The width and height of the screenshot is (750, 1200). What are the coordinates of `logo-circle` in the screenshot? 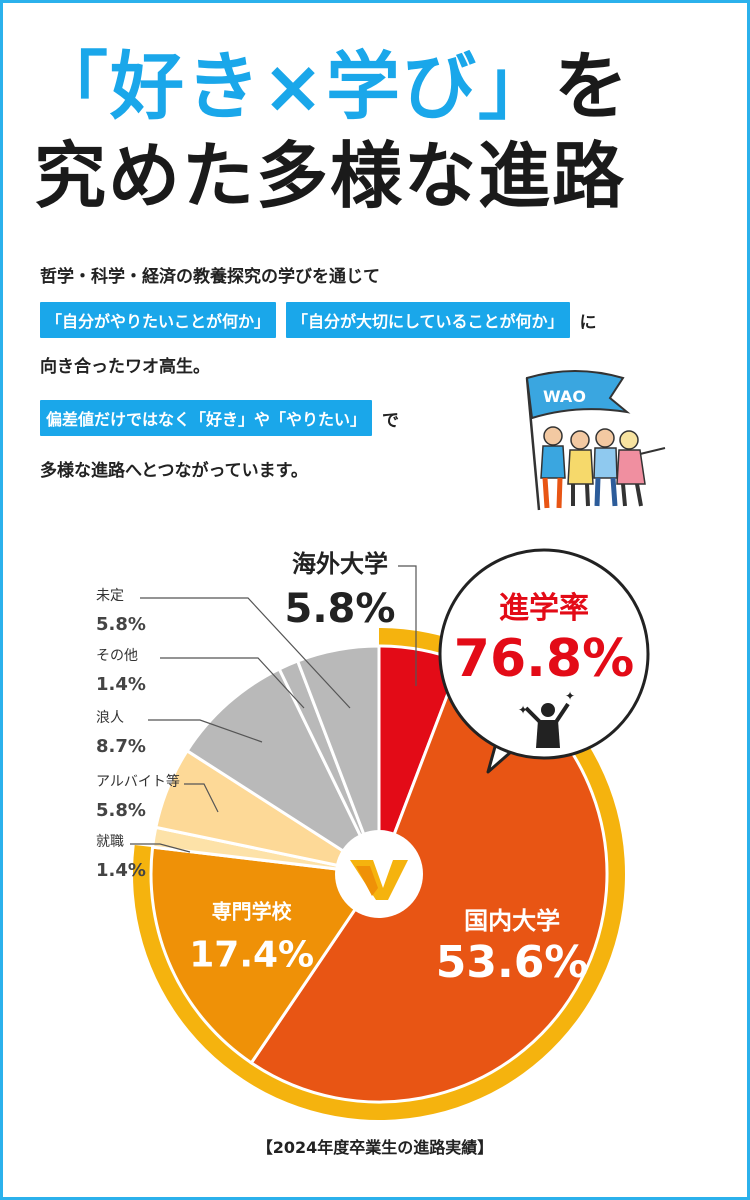 It's located at (379, 874).